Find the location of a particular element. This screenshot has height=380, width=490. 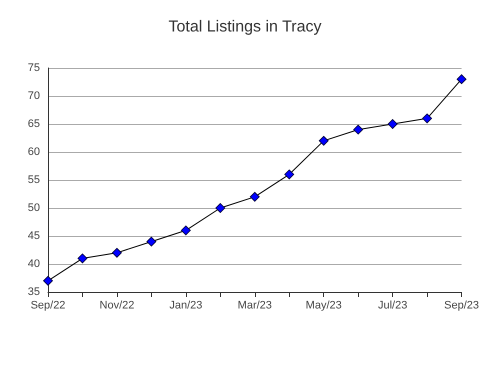

y-tick-label: 70 is located at coordinates (34, 96).